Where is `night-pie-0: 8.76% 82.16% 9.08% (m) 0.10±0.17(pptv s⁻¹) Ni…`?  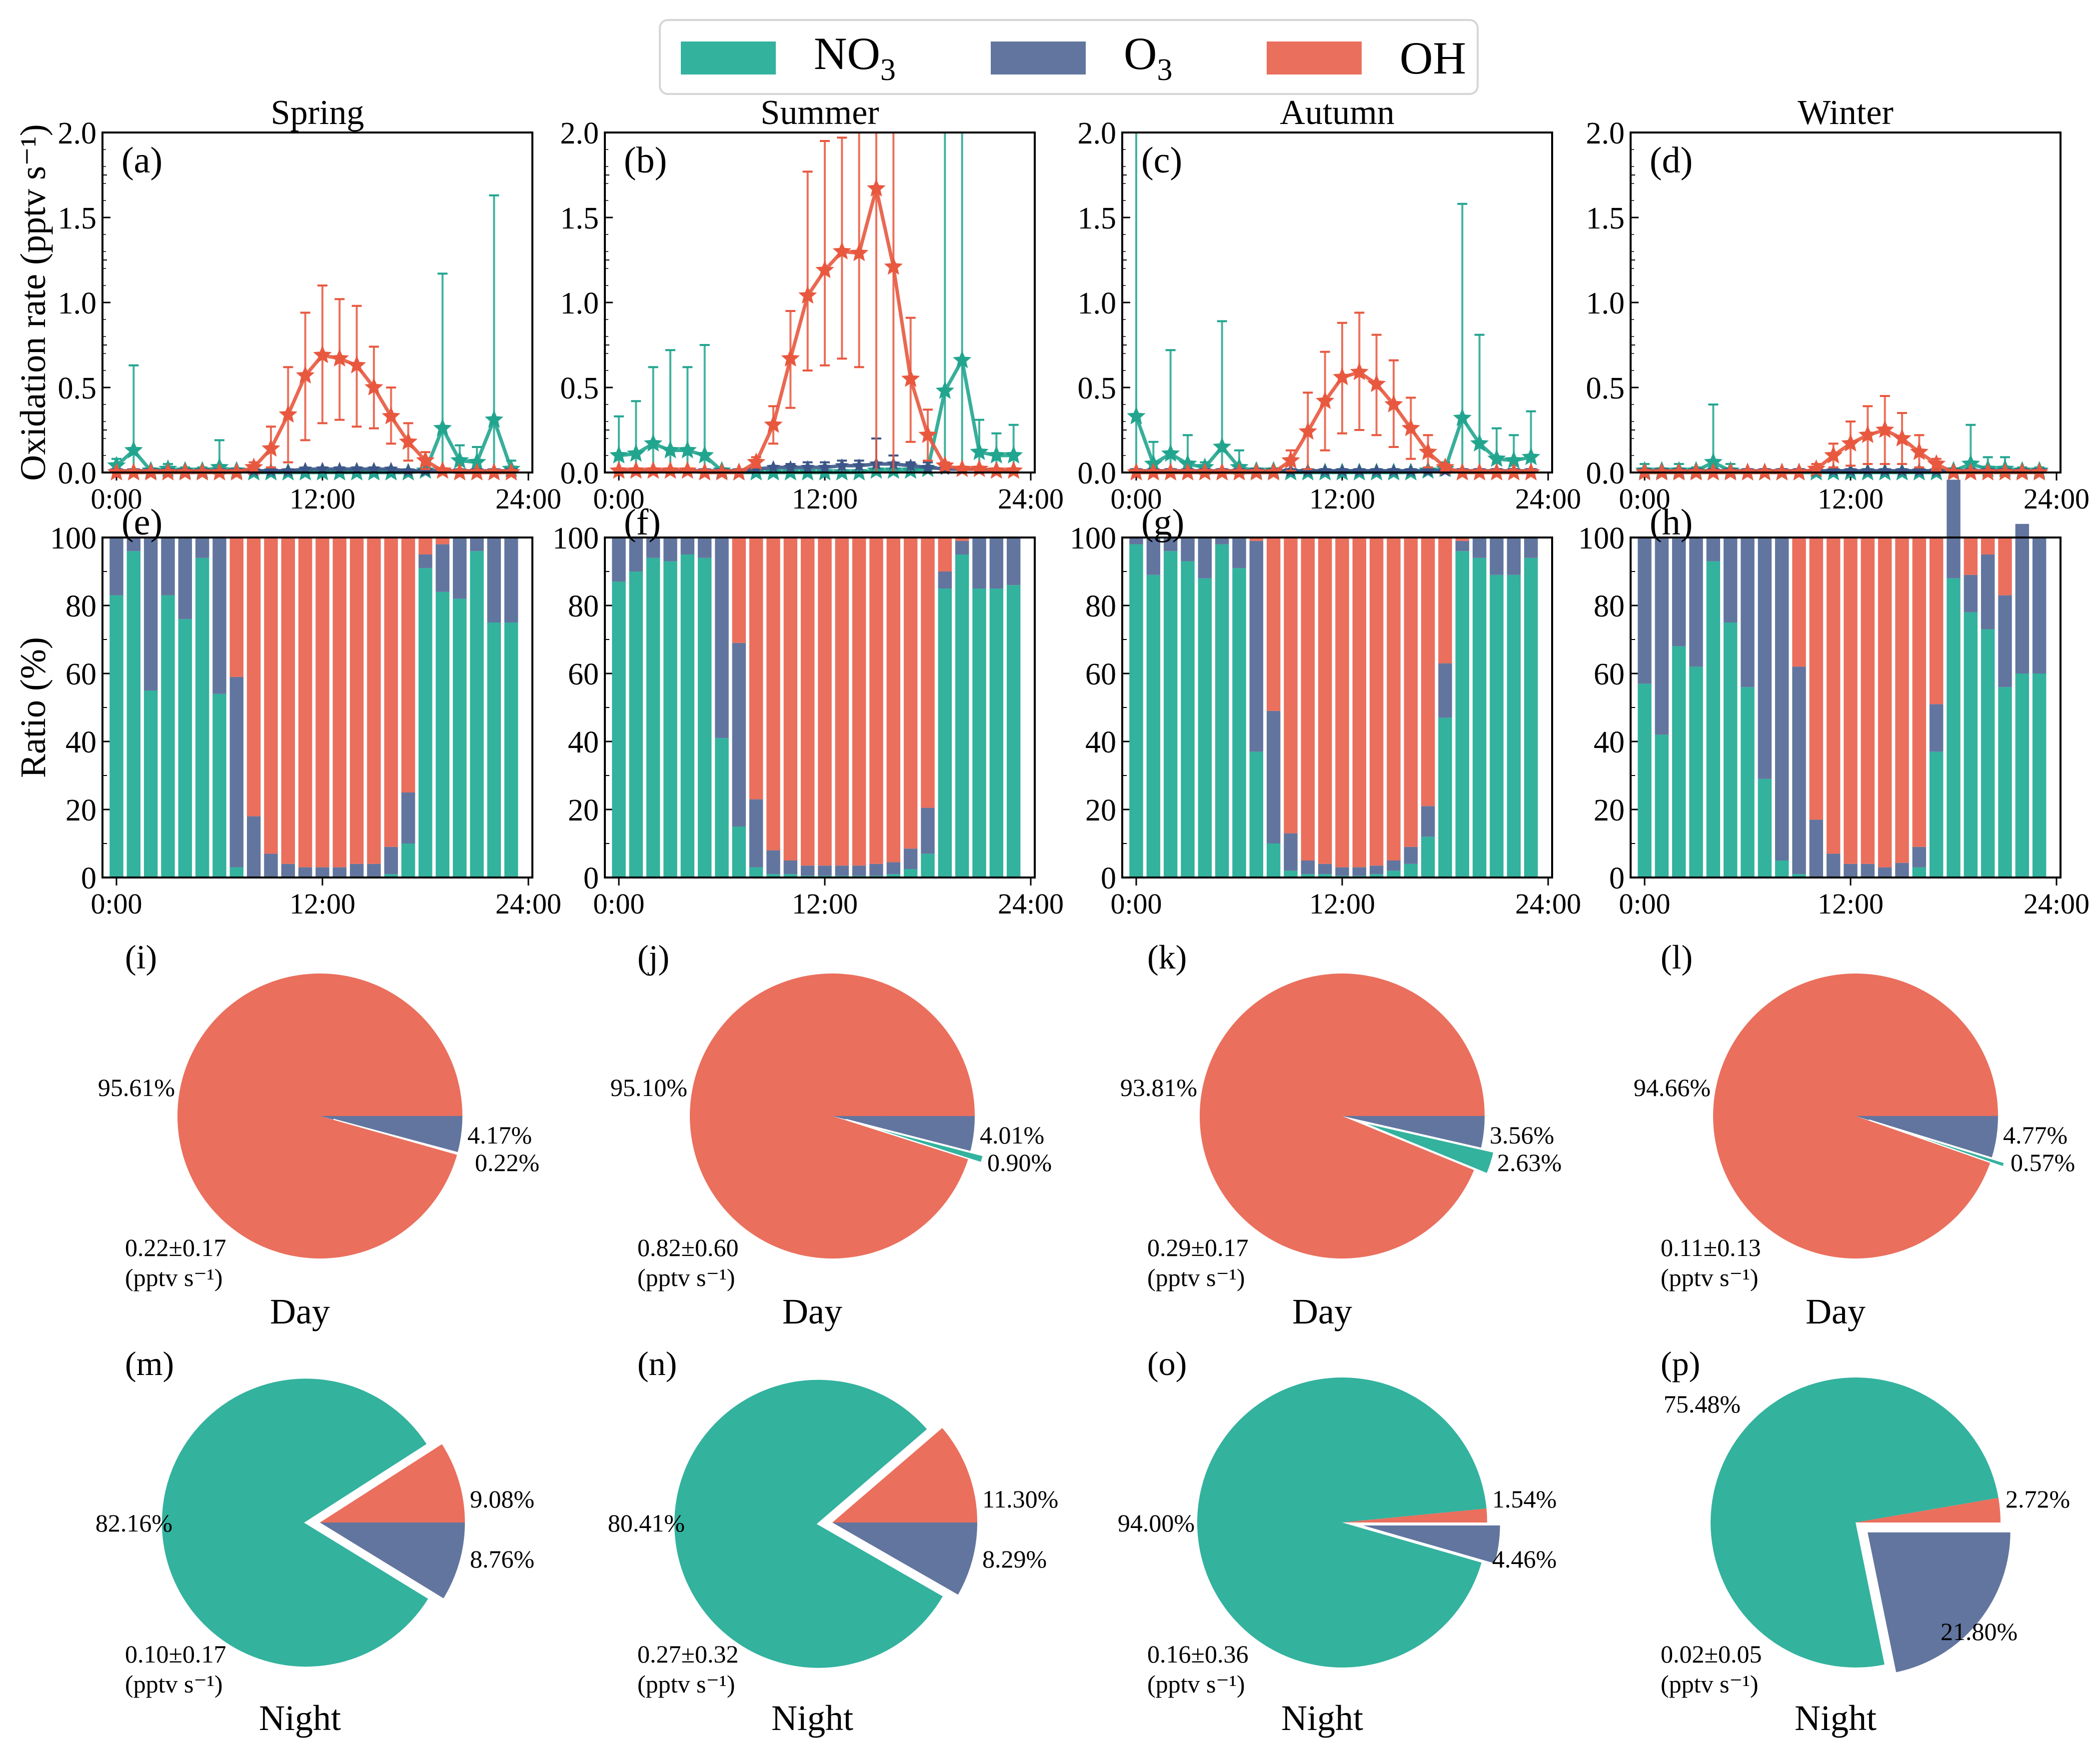 night-pie-0: 8.76% 82.16% 9.08% (m) 0.10±0.17(pptv s⁻¹) Ni… is located at coordinates (314, 1541).